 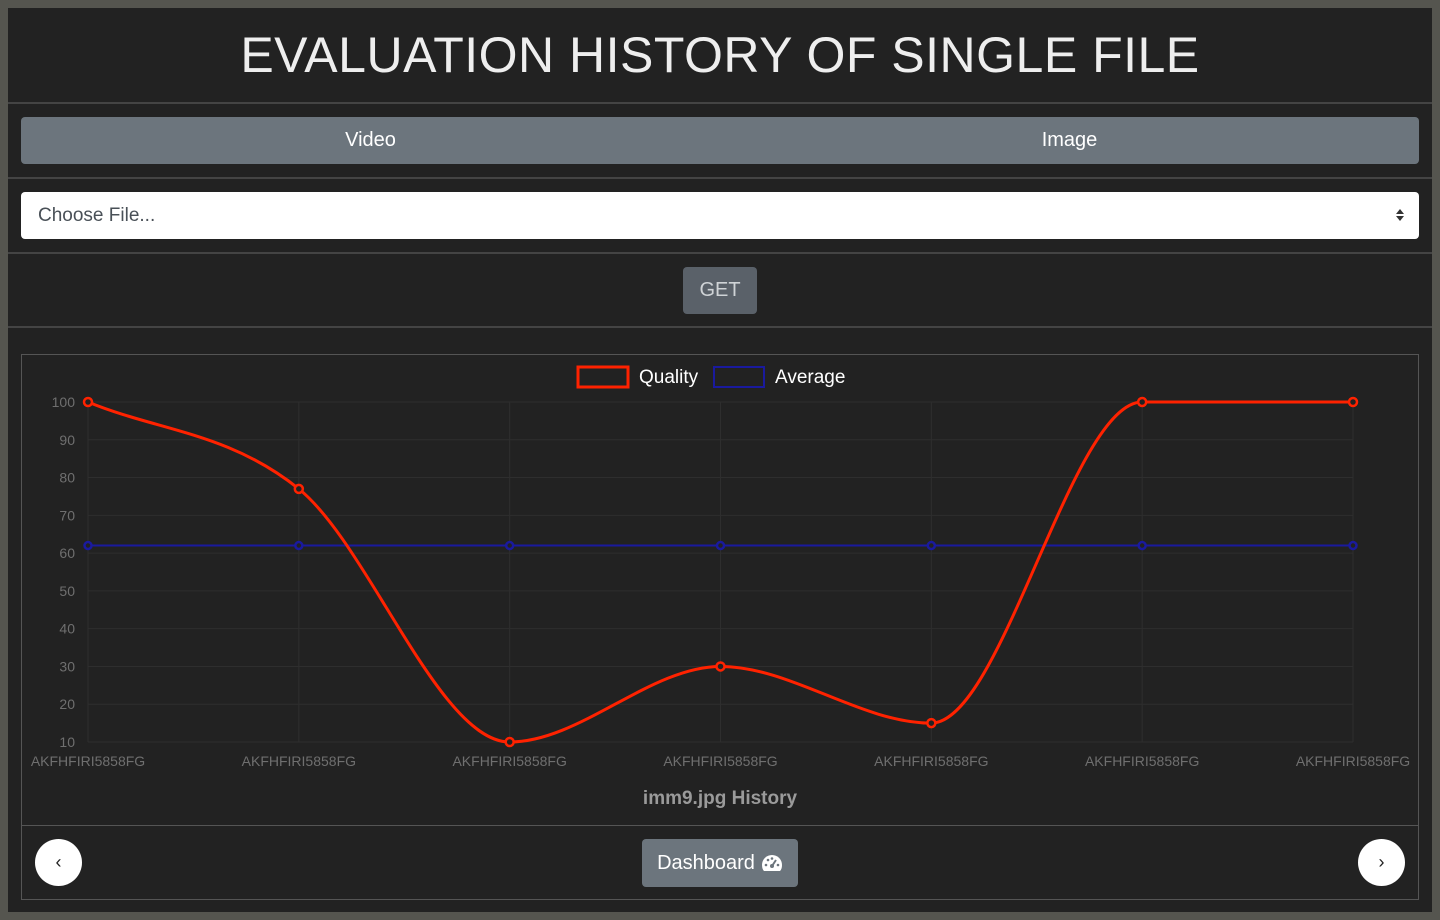 What do you see at coordinates (1069, 140) in the screenshot?
I see `tab-image: Image` at bounding box center [1069, 140].